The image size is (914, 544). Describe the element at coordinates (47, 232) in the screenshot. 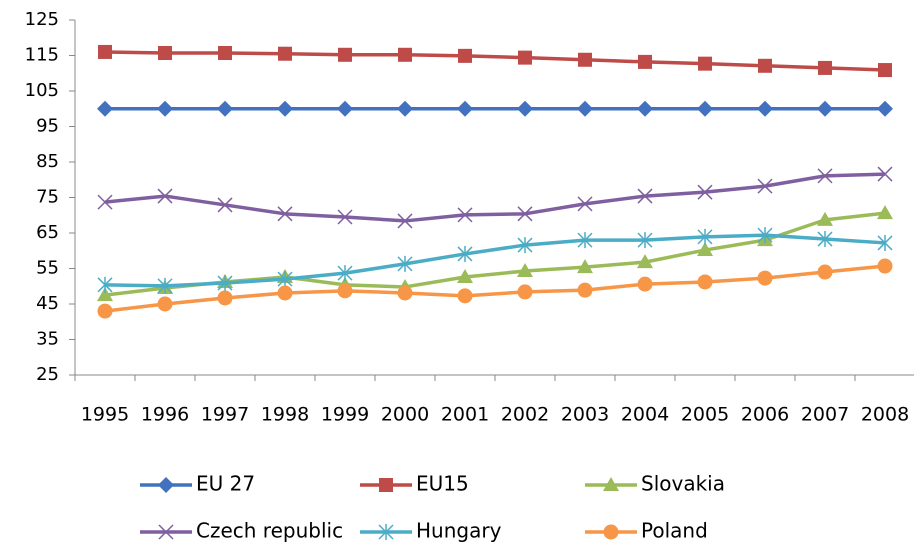

I see `y-tick-label: 65` at that location.